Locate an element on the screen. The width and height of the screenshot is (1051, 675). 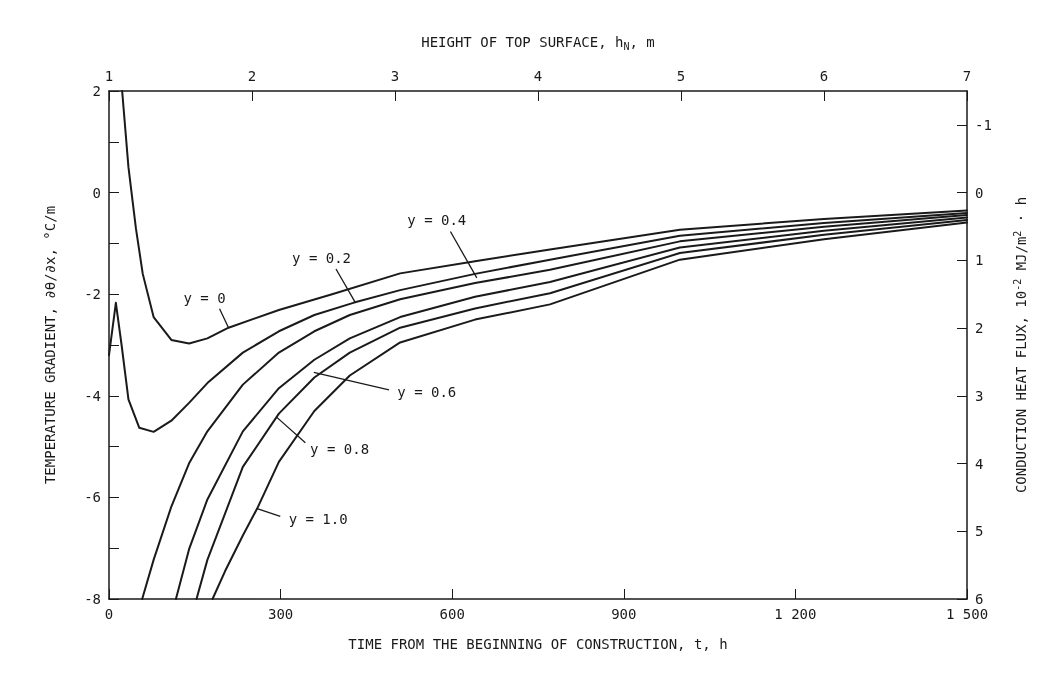
x-tick-label: 900 is located at coordinates (624, 614).